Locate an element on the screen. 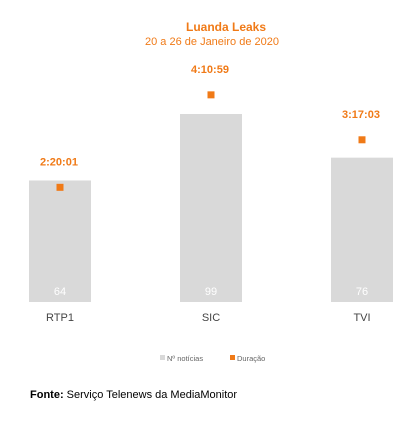 This screenshot has height=423, width=420. duration-label-rtp1: 2:20:01 is located at coordinates (59, 162).